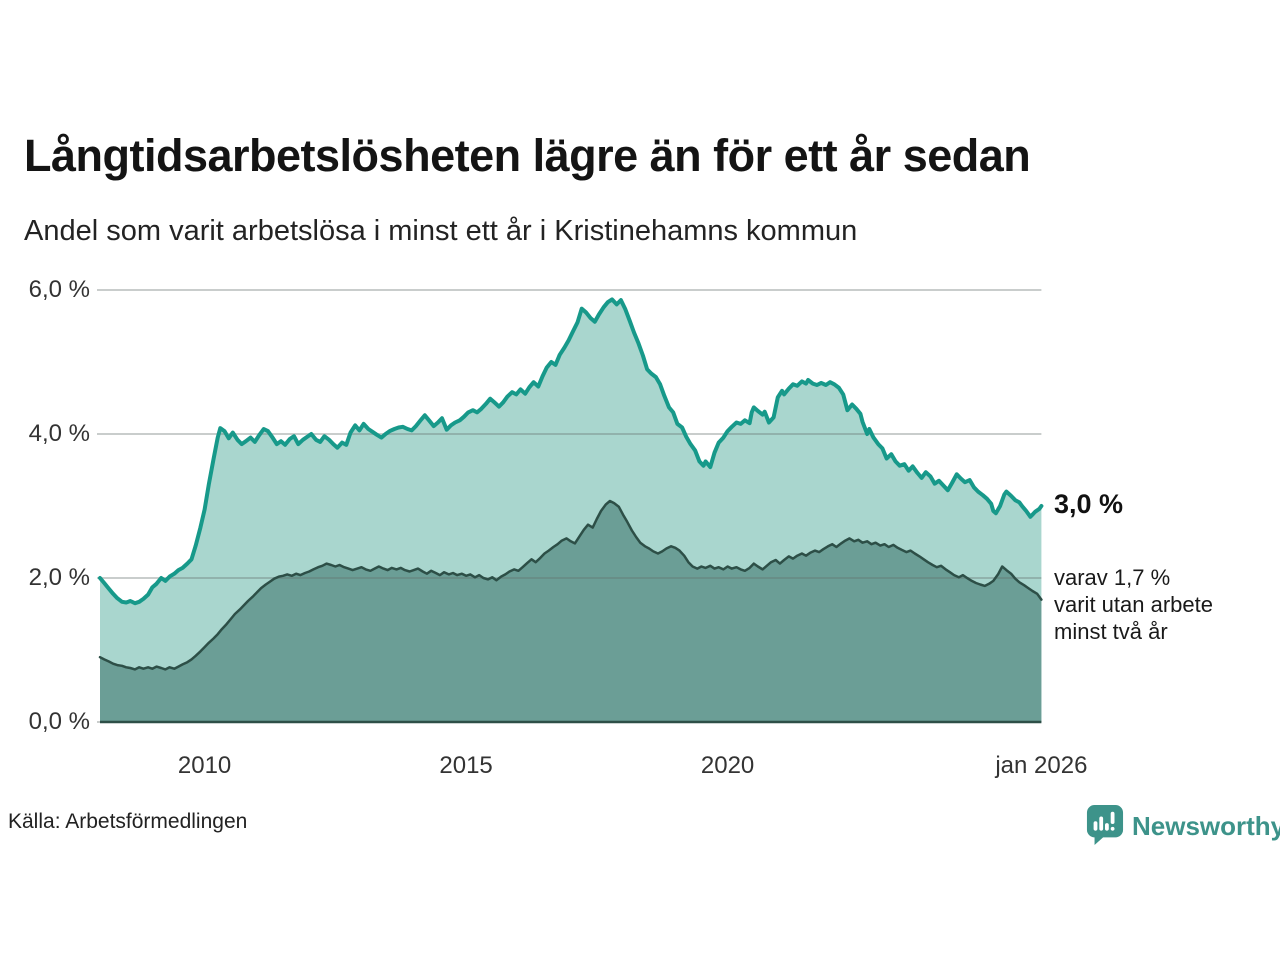 This screenshot has width=1280, height=960. I want to click on newsworthy-logo: Newsworthy, so click(1183, 825).